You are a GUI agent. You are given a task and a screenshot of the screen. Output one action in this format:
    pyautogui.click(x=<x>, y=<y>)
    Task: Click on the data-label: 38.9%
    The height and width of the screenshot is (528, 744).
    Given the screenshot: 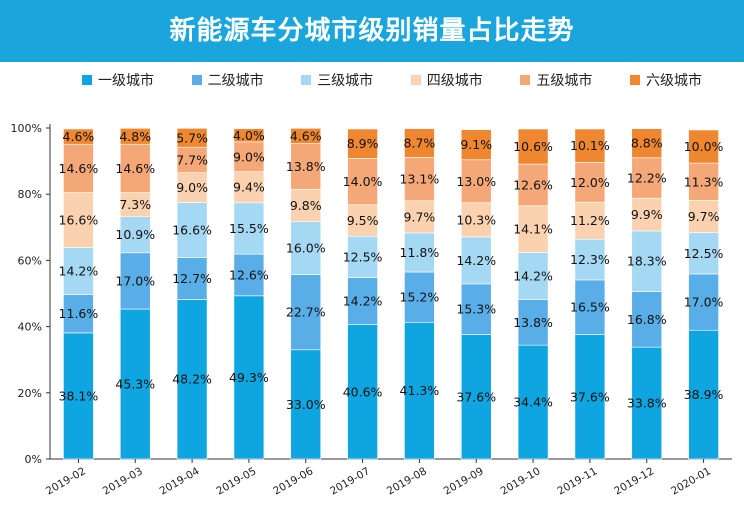 What is the action you would take?
    pyautogui.click(x=704, y=394)
    